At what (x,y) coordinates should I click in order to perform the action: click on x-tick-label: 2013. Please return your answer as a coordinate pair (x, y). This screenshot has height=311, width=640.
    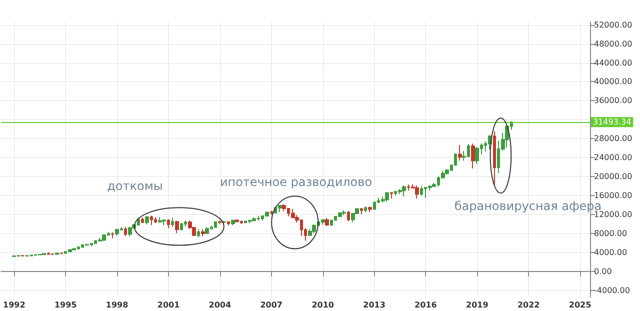
    Looking at the image, I should click on (374, 305).